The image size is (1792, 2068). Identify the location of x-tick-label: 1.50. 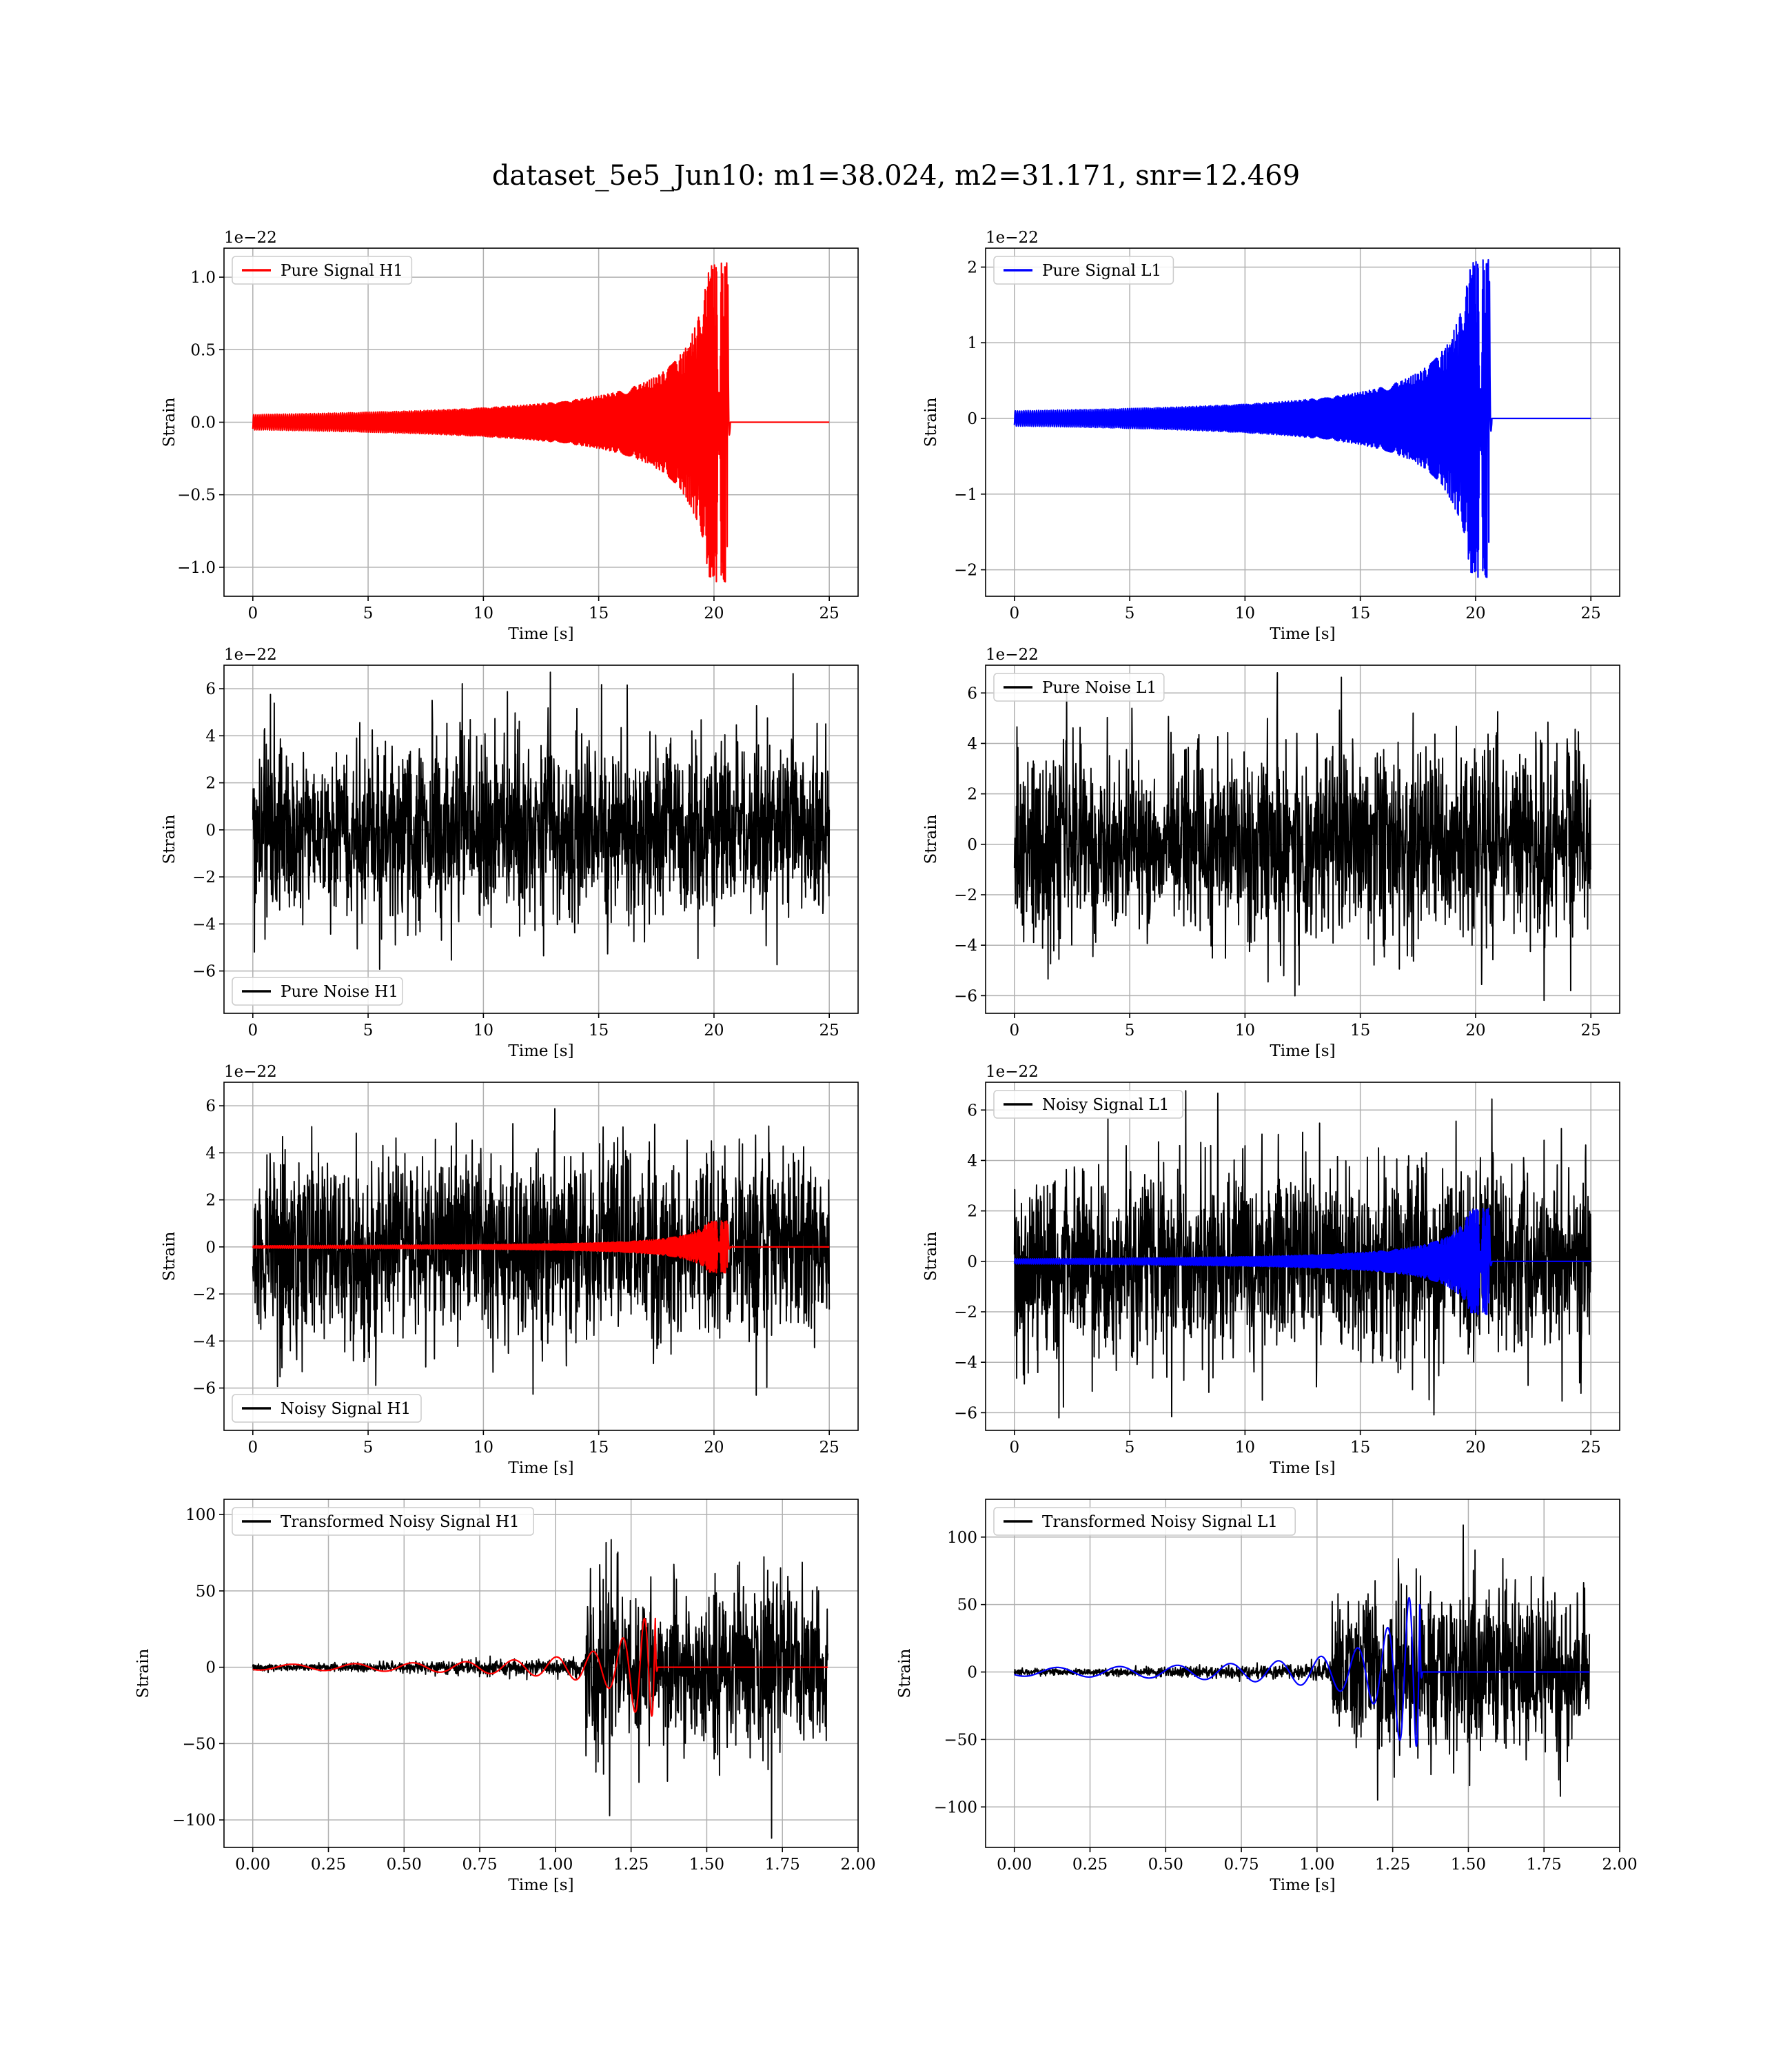
(1468, 1865).